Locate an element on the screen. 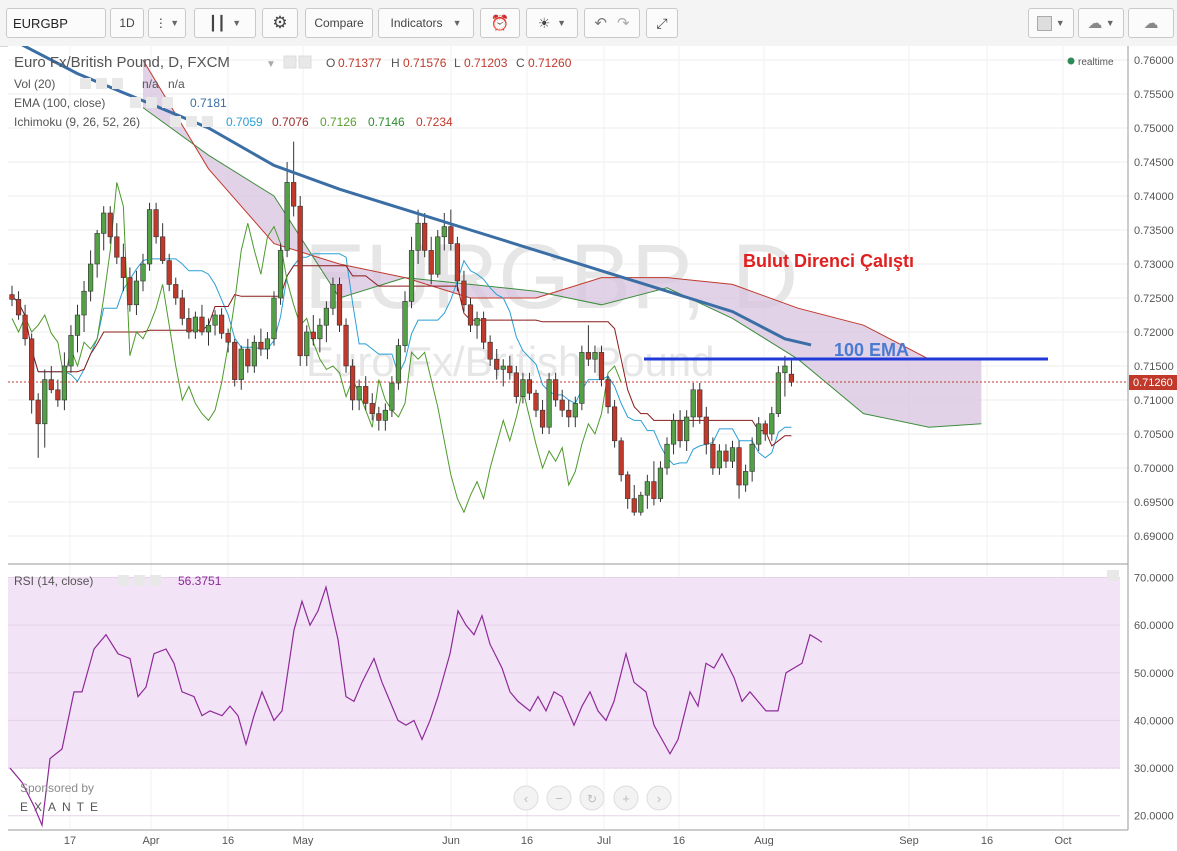  time-tick-label: 16 is located at coordinates (987, 840).